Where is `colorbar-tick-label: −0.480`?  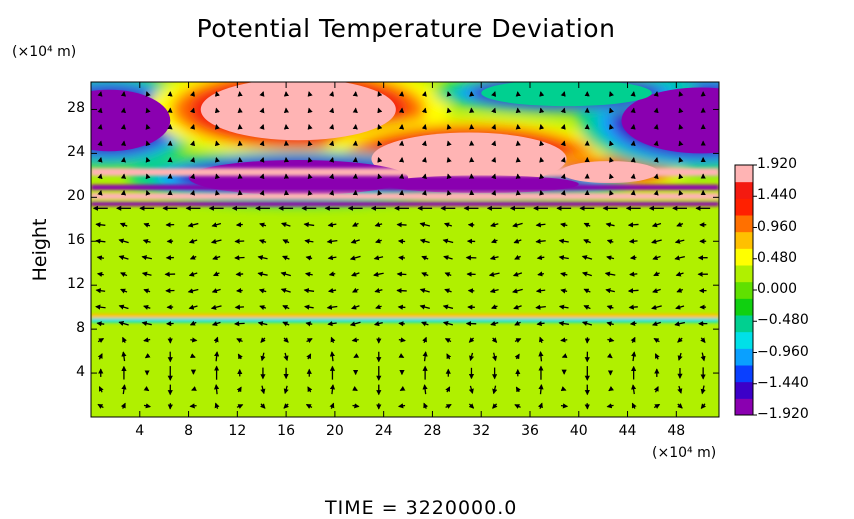
colorbar-tick-label: −0.480 is located at coordinates (783, 320).